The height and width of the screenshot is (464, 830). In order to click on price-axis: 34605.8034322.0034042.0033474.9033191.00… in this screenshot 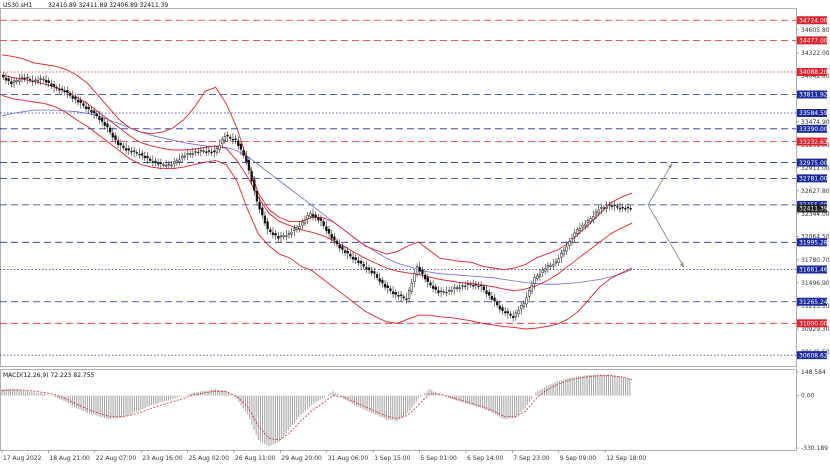, I will do `click(813, 191)`.